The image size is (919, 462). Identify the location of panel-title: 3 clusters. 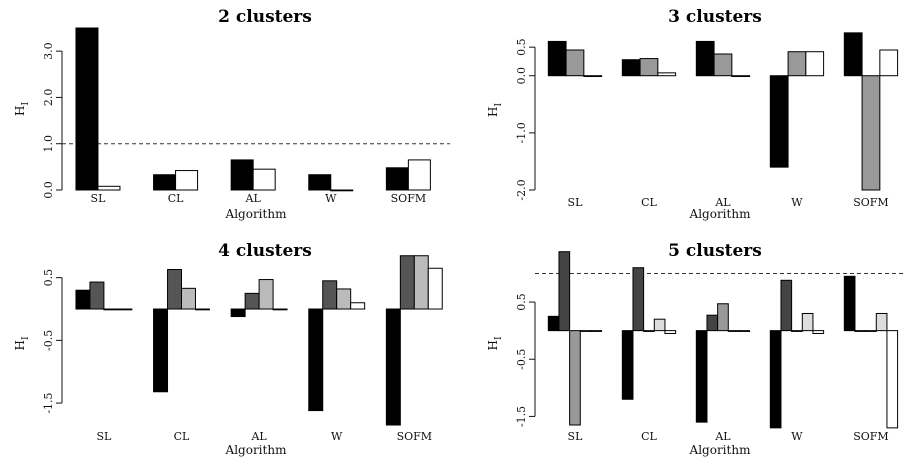
(715, 17).